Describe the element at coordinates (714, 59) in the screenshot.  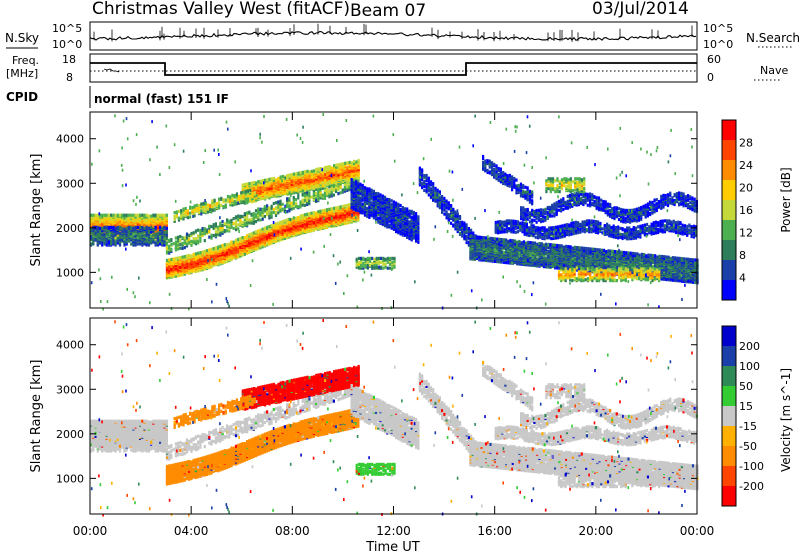
I see `nave-tick-top: 60` at that location.